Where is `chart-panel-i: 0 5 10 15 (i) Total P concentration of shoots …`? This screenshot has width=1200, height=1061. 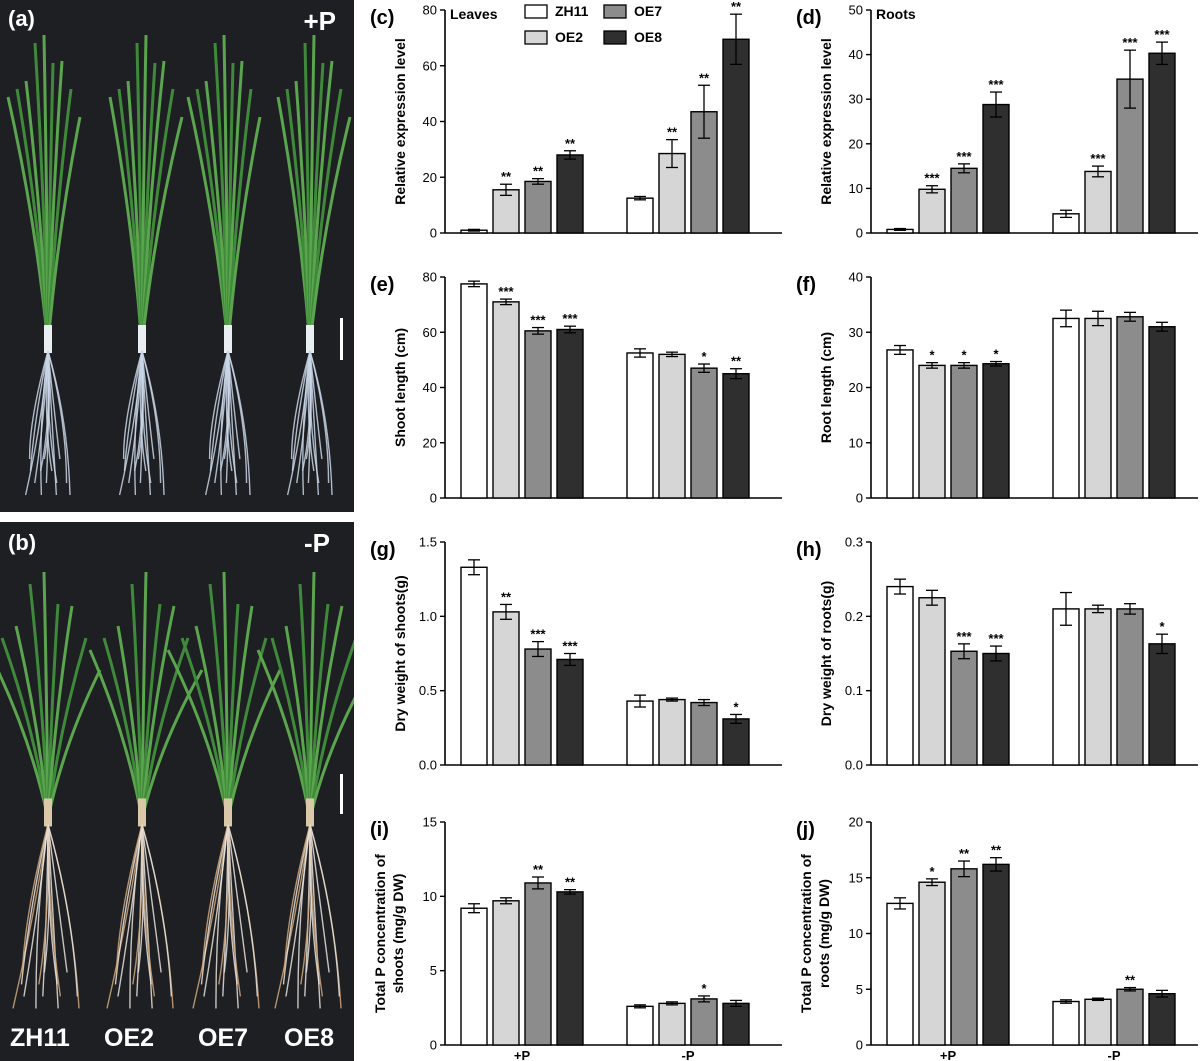 chart-panel-i: 0 5 10 15 (i) Total P concentration of shoots … is located at coordinates (576, 938).